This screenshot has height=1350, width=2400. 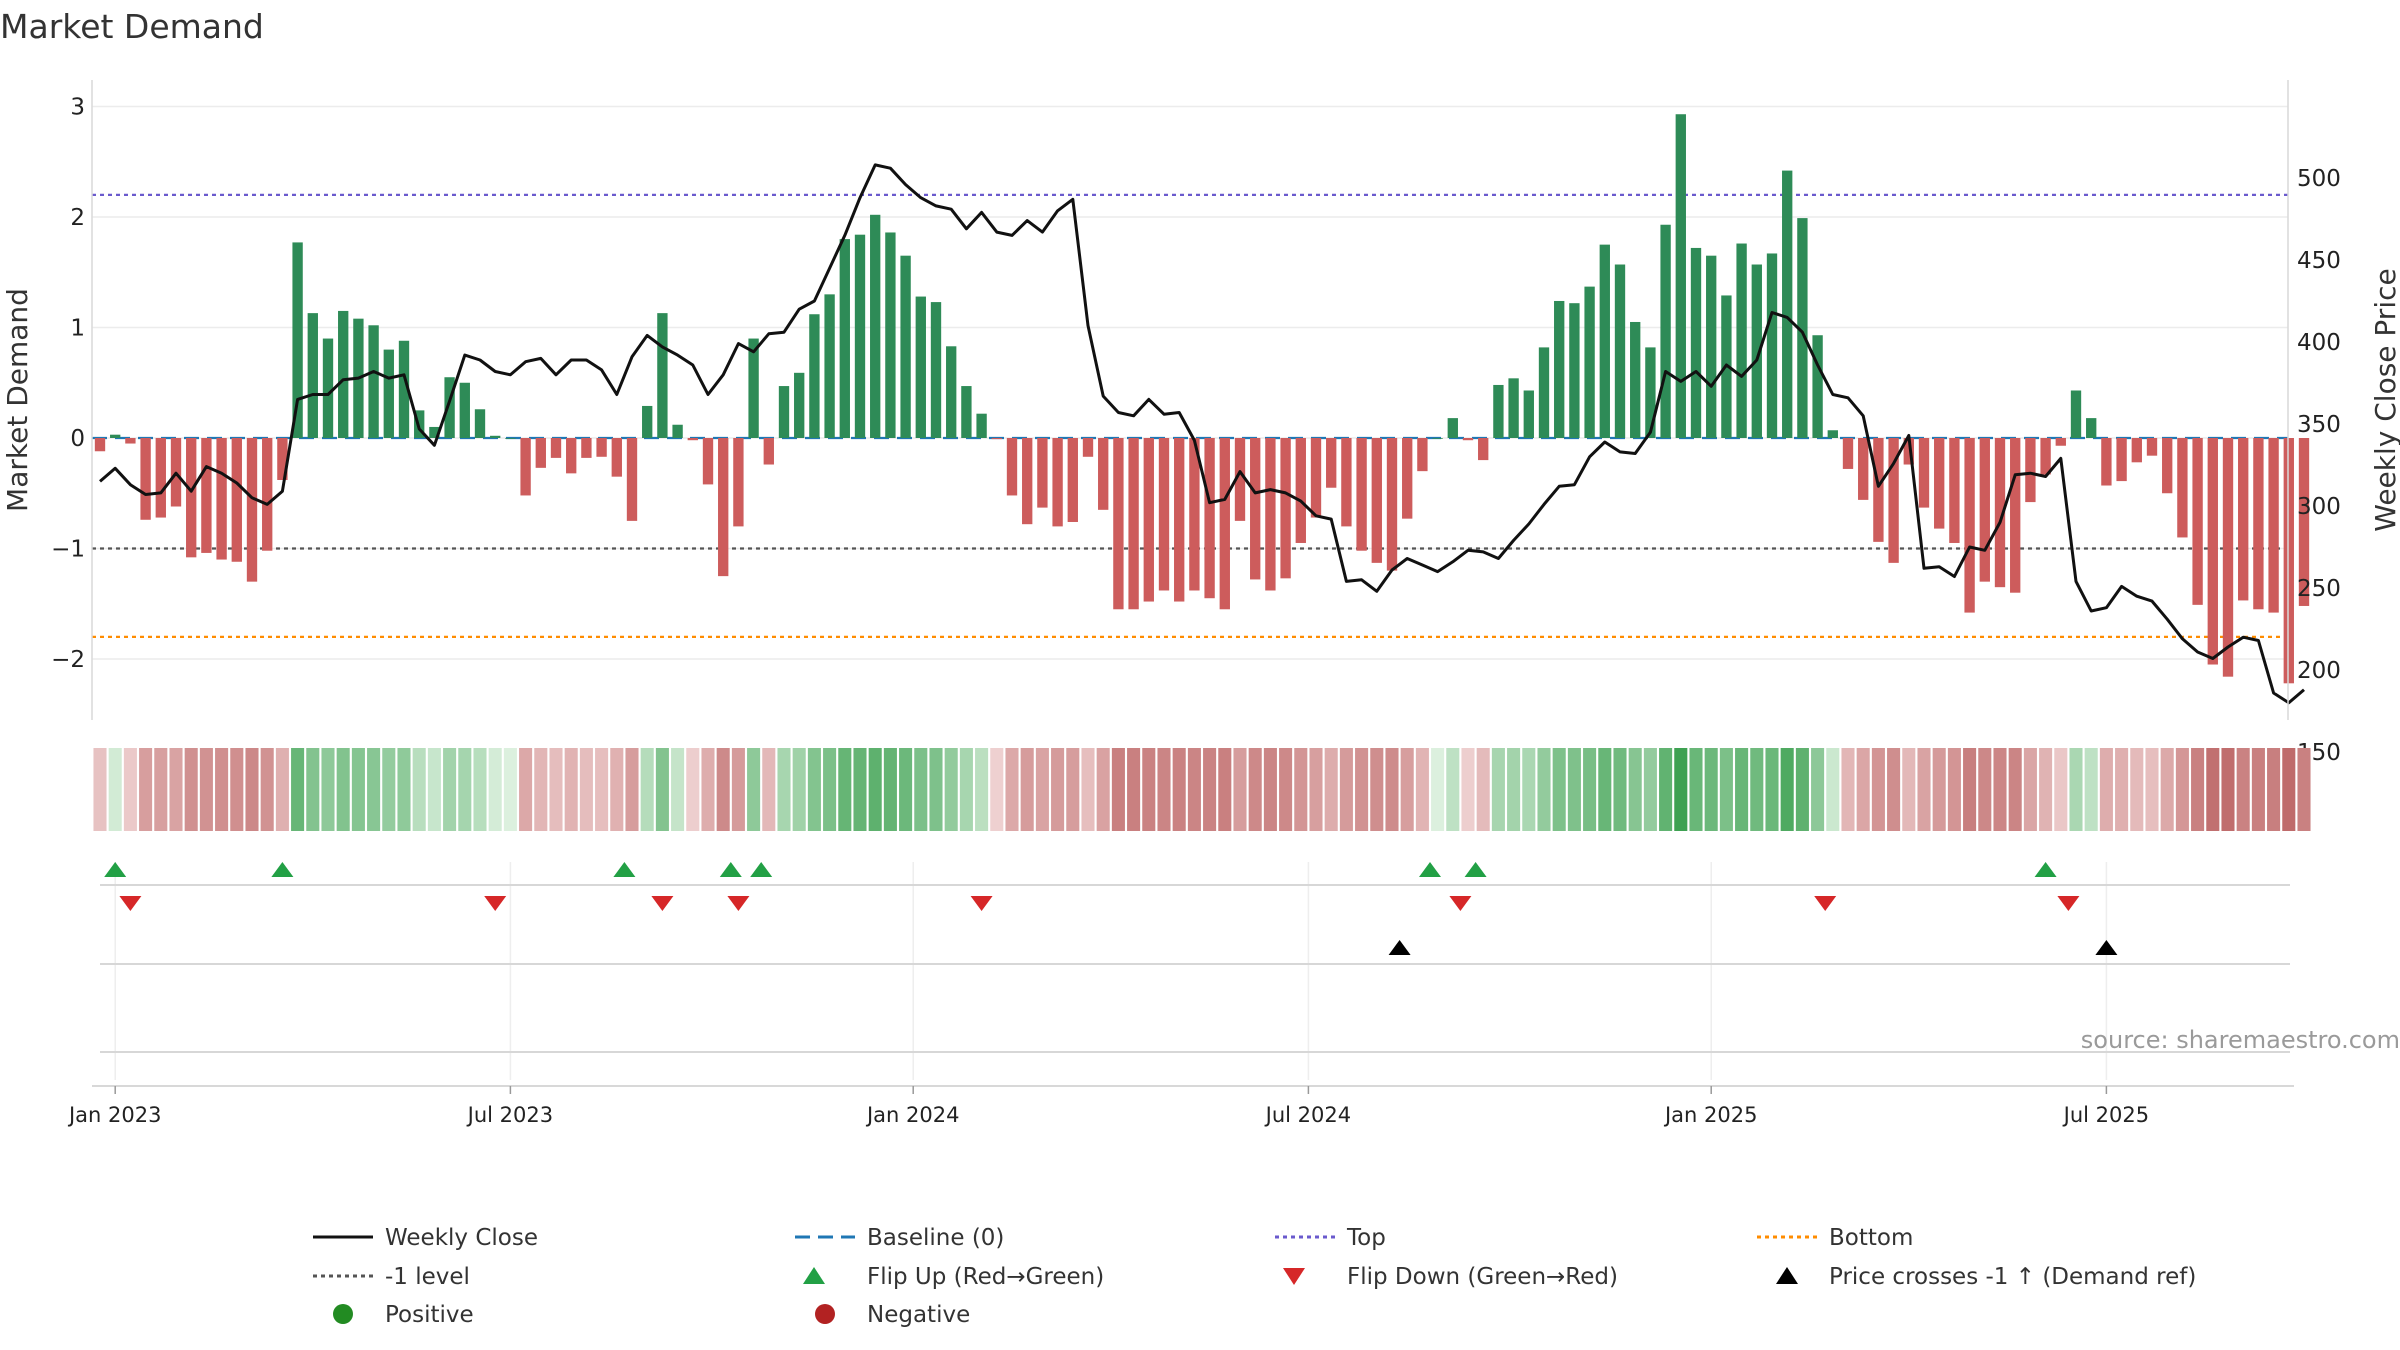 What do you see at coordinates (461, 1238) in the screenshot?
I see `legend-label-weekly-close: Weekly Close` at bounding box center [461, 1238].